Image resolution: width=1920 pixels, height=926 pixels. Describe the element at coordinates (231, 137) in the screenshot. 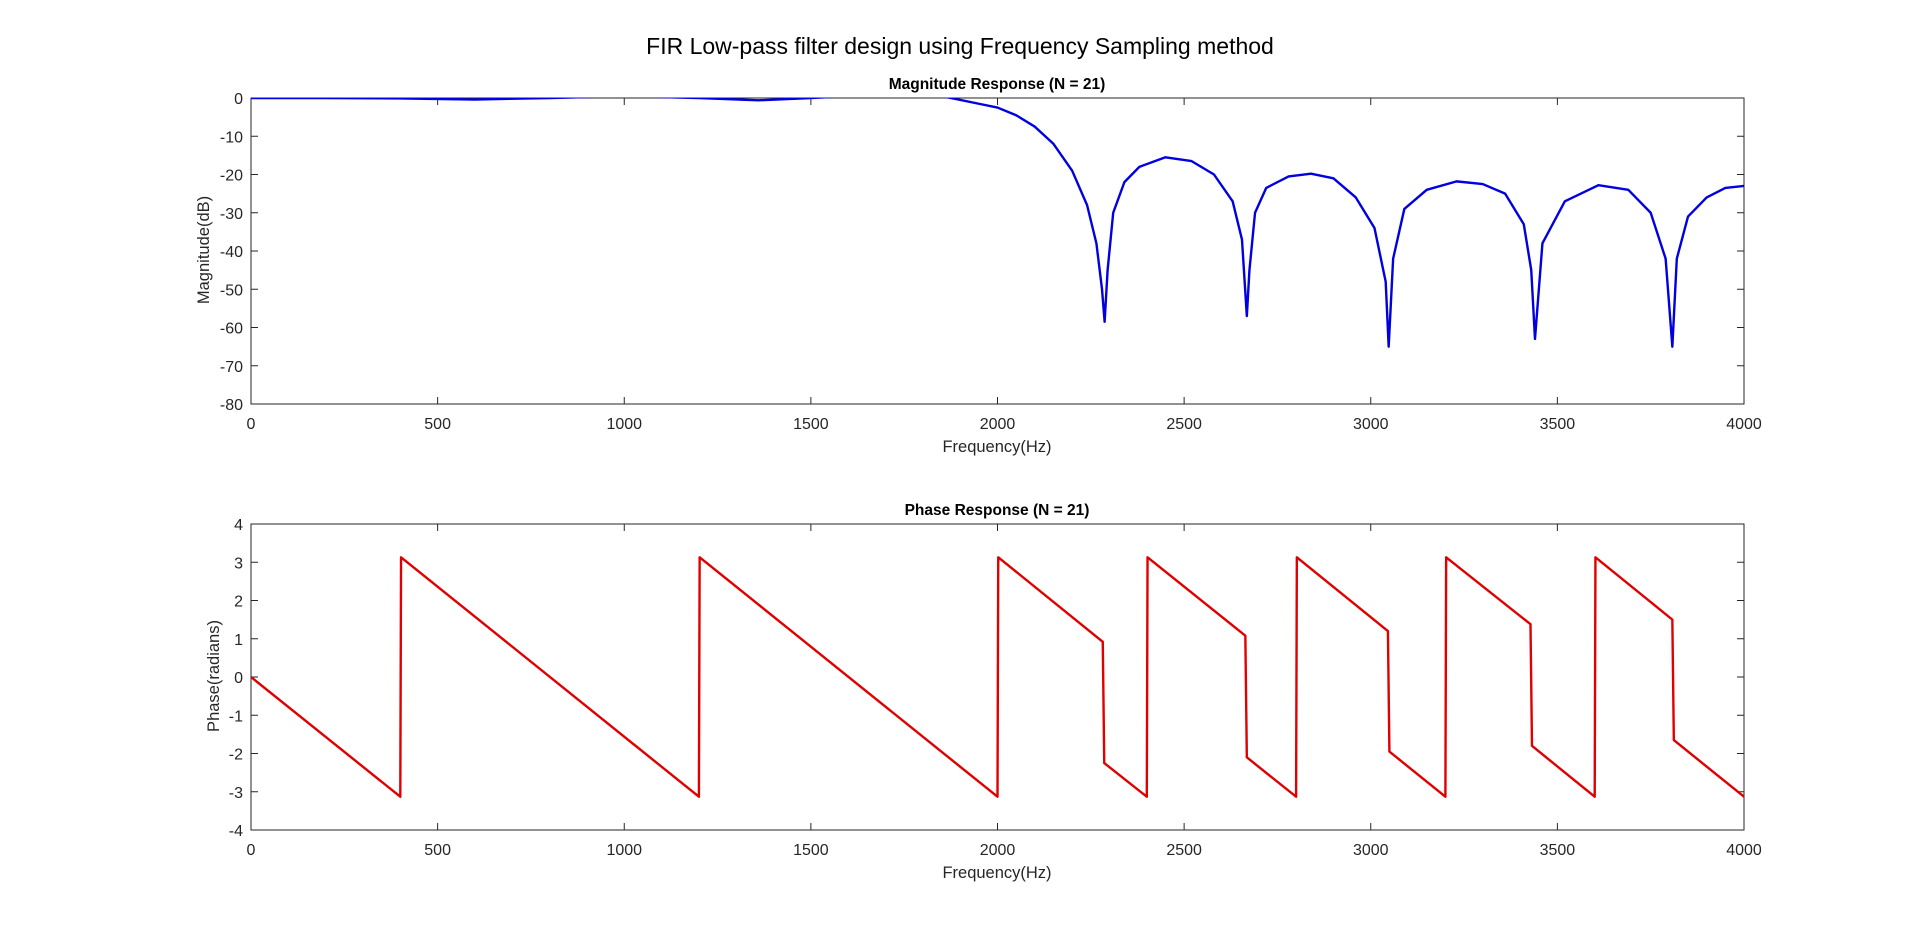

I see `magnitude-y-tick-label: -10` at that location.